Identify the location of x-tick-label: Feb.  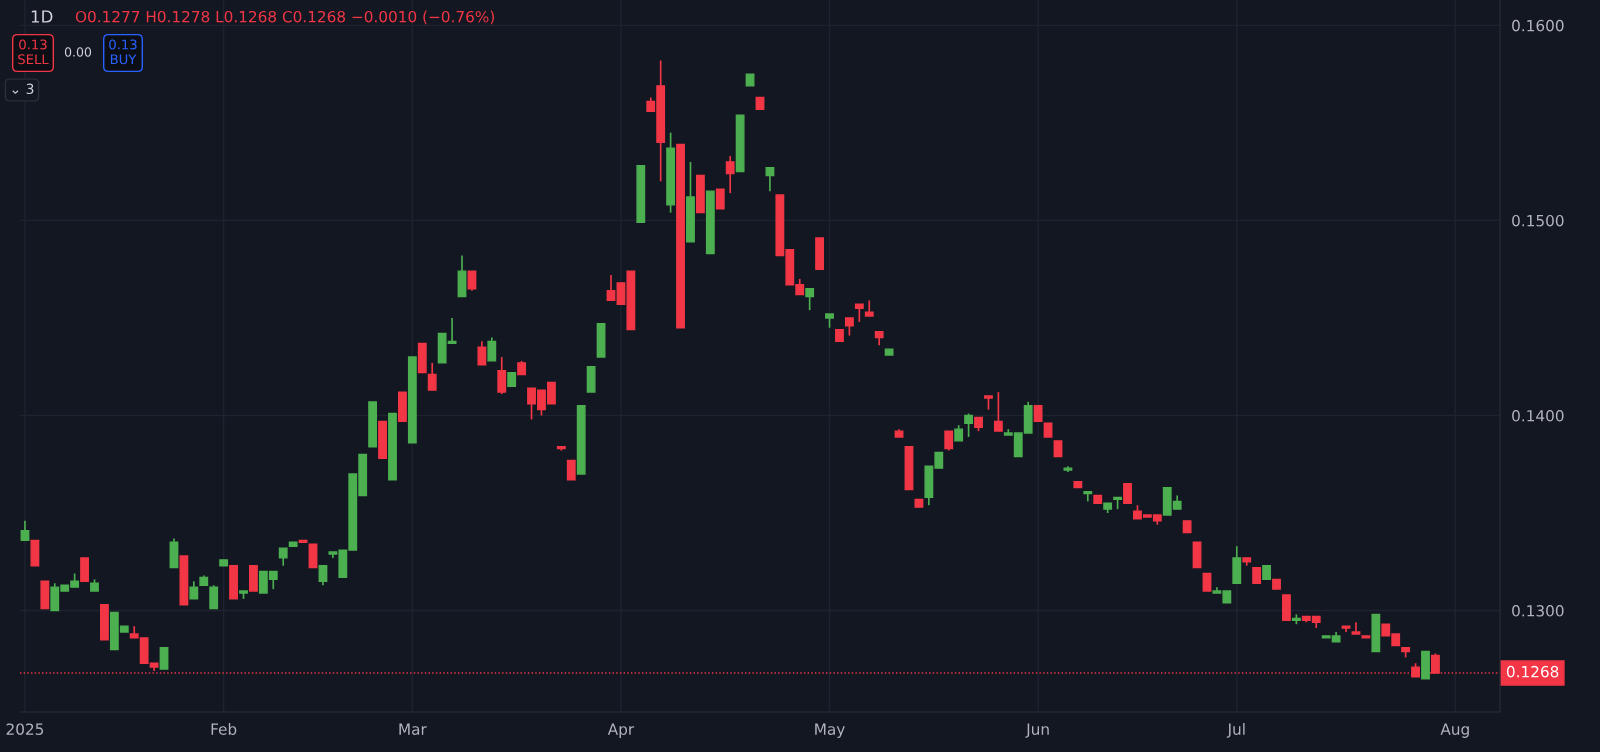
(224, 729).